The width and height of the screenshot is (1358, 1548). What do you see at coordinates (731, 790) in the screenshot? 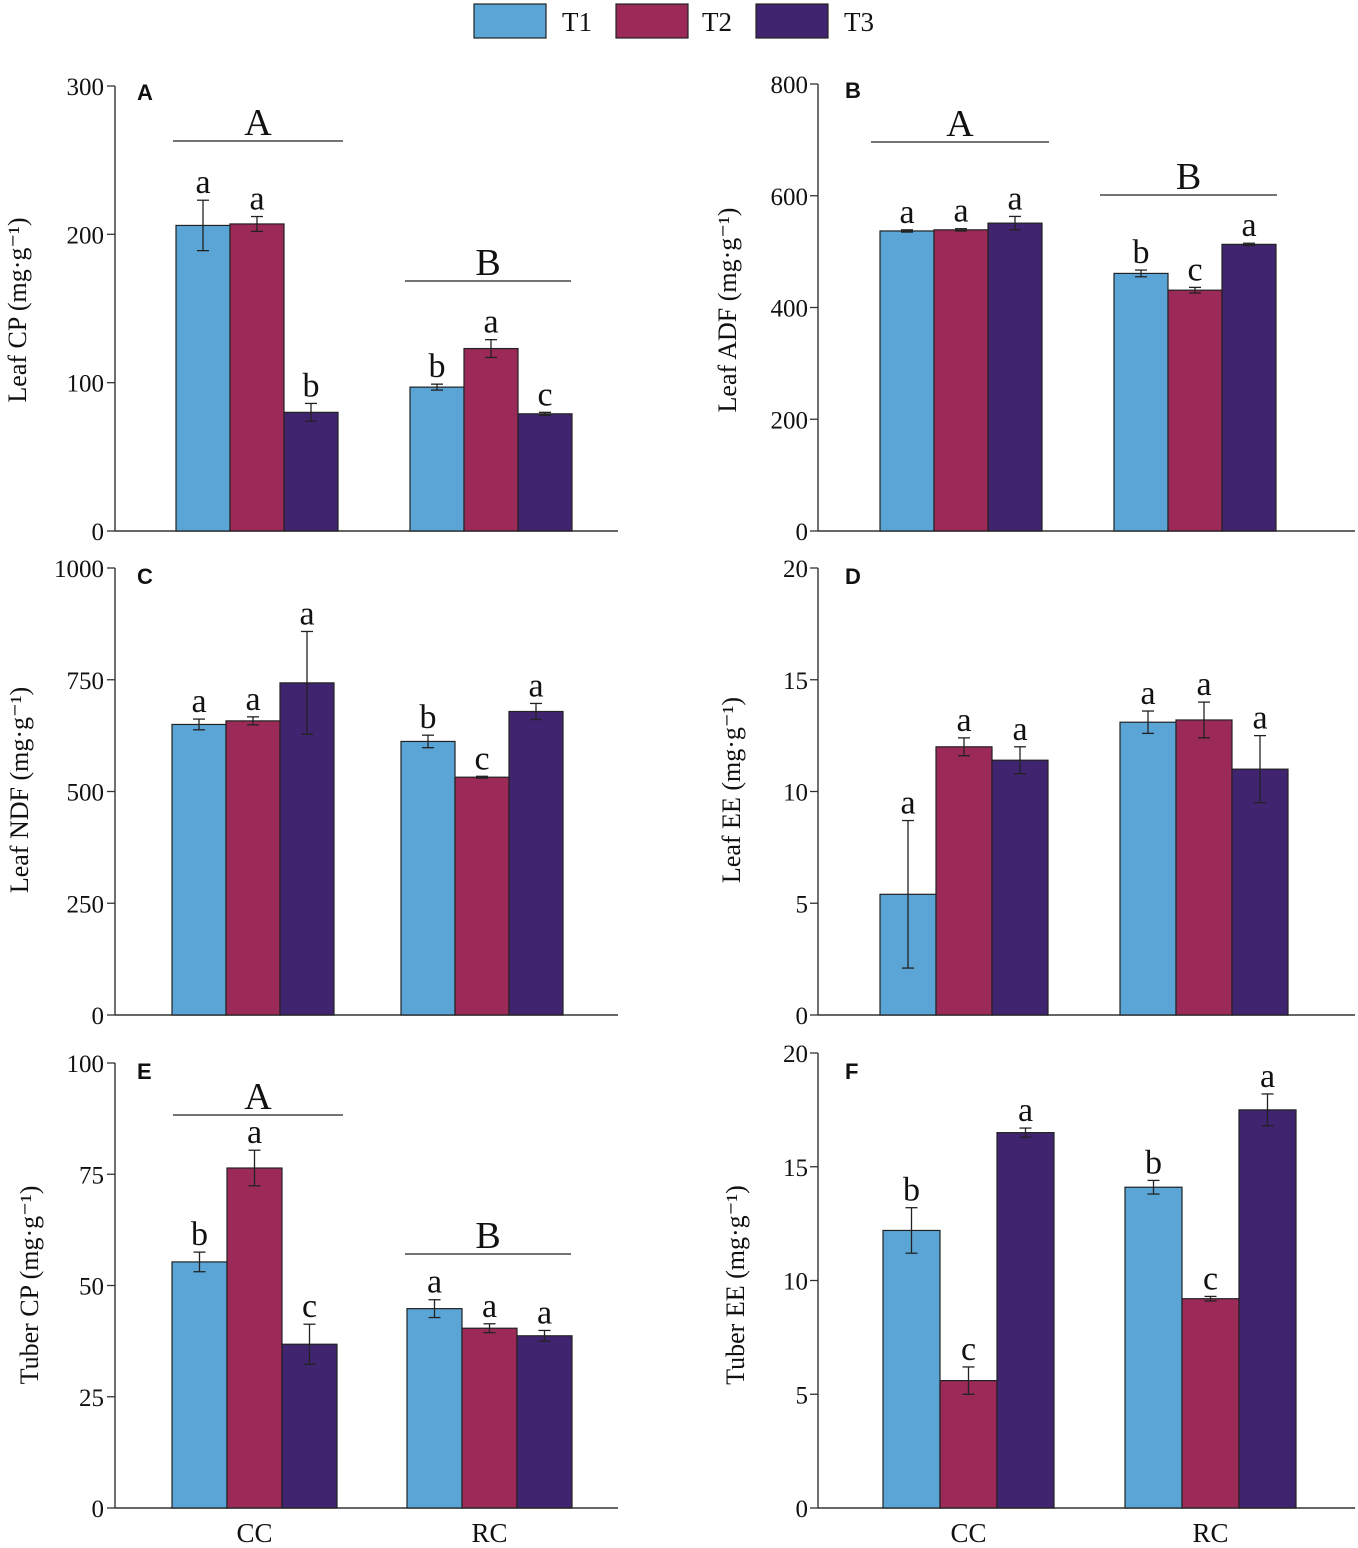
I see `y-axis-label: Leaf EE (mg·g⁻¹)` at bounding box center [731, 790].